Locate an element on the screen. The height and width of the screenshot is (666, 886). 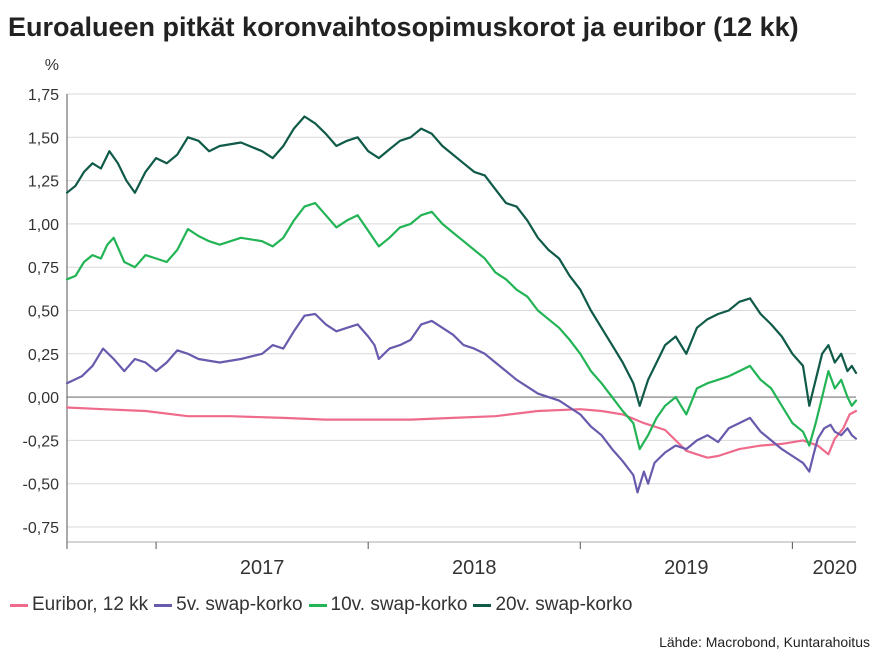
y-tick-label: -0,75 is located at coordinates (41, 528).